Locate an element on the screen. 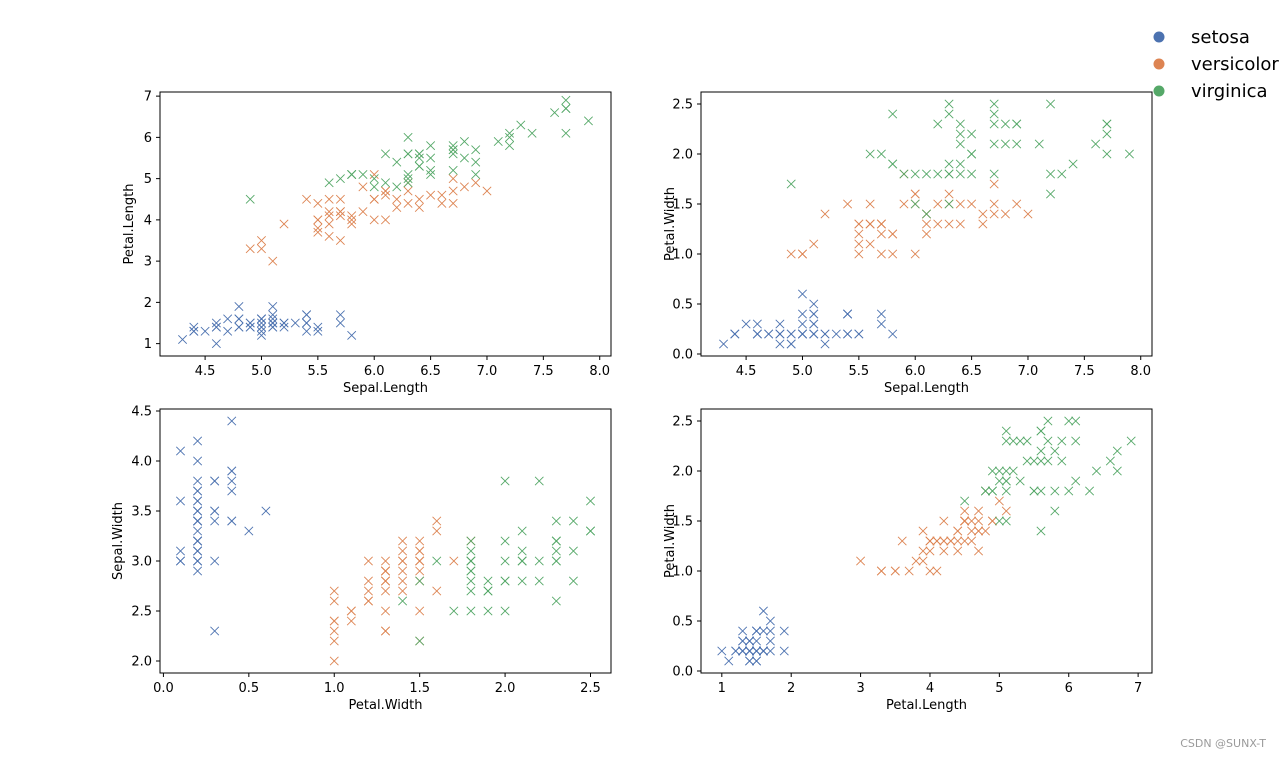 The width and height of the screenshot is (1280, 757). legend: setosa versicolor virginica is located at coordinates (1216, 64).